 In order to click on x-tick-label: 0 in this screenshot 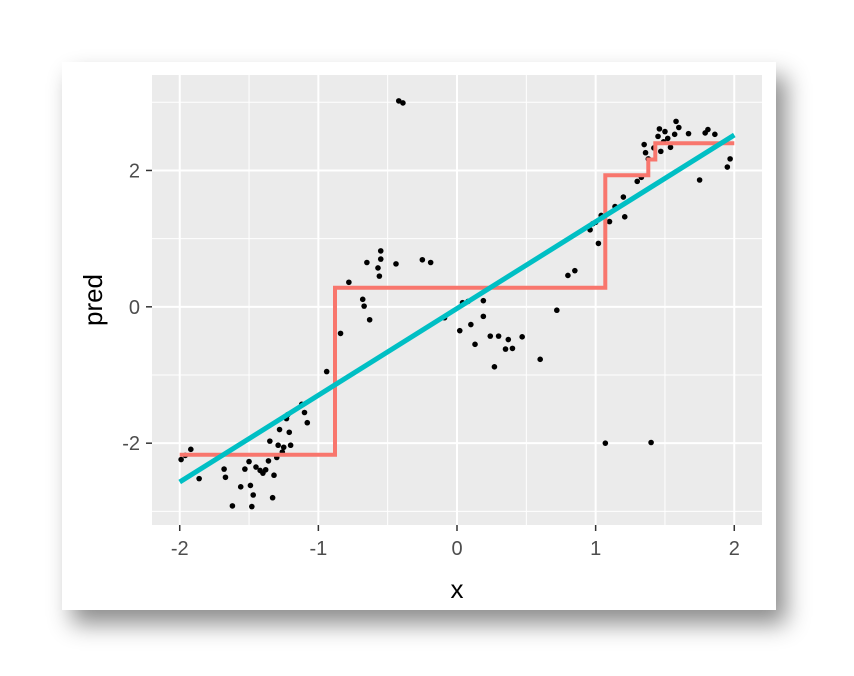, I will do `click(456, 549)`.